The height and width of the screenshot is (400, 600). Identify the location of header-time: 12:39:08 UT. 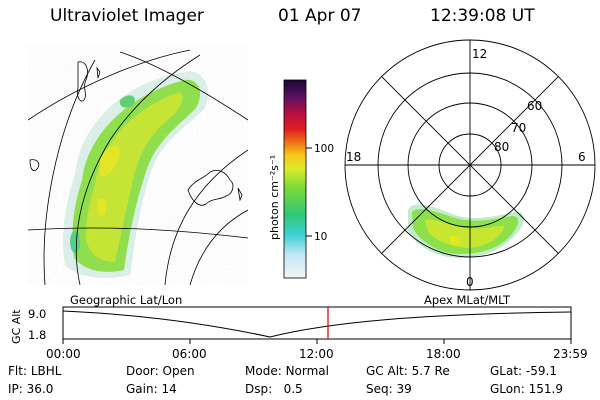
(482, 16).